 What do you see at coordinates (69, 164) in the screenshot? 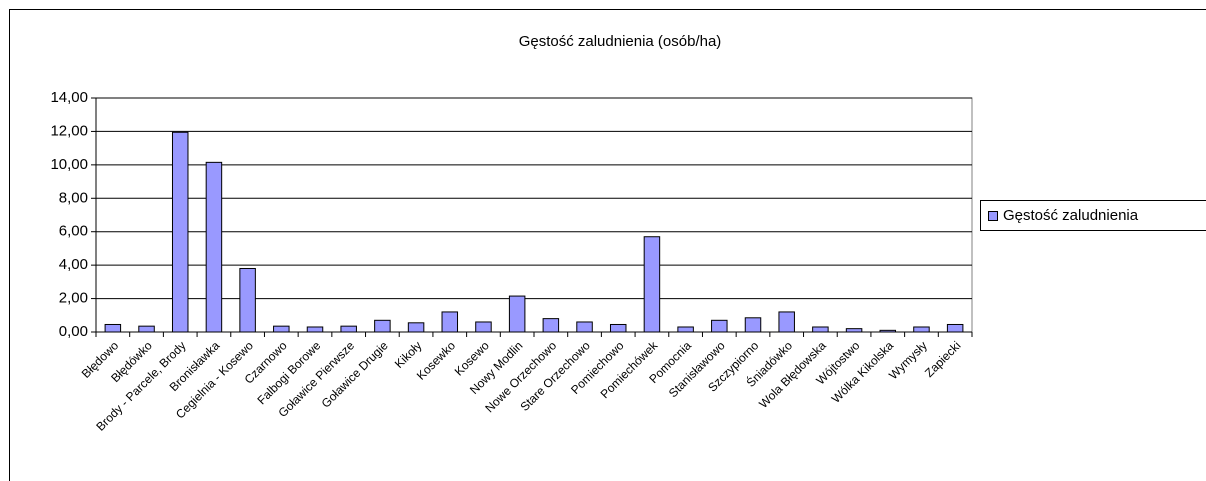
I see `y-tick-label: 10,00` at bounding box center [69, 164].